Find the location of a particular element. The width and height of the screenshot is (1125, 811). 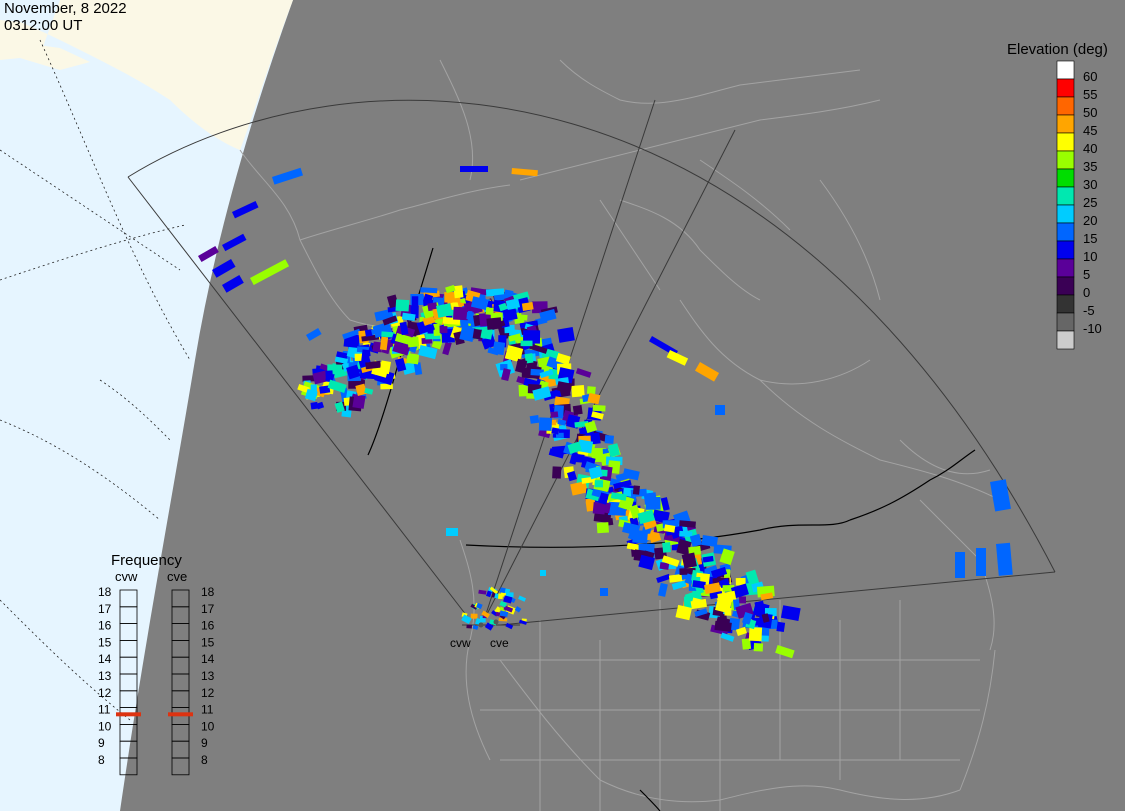

colorbar-tick-label: 25 is located at coordinates (1090, 202).